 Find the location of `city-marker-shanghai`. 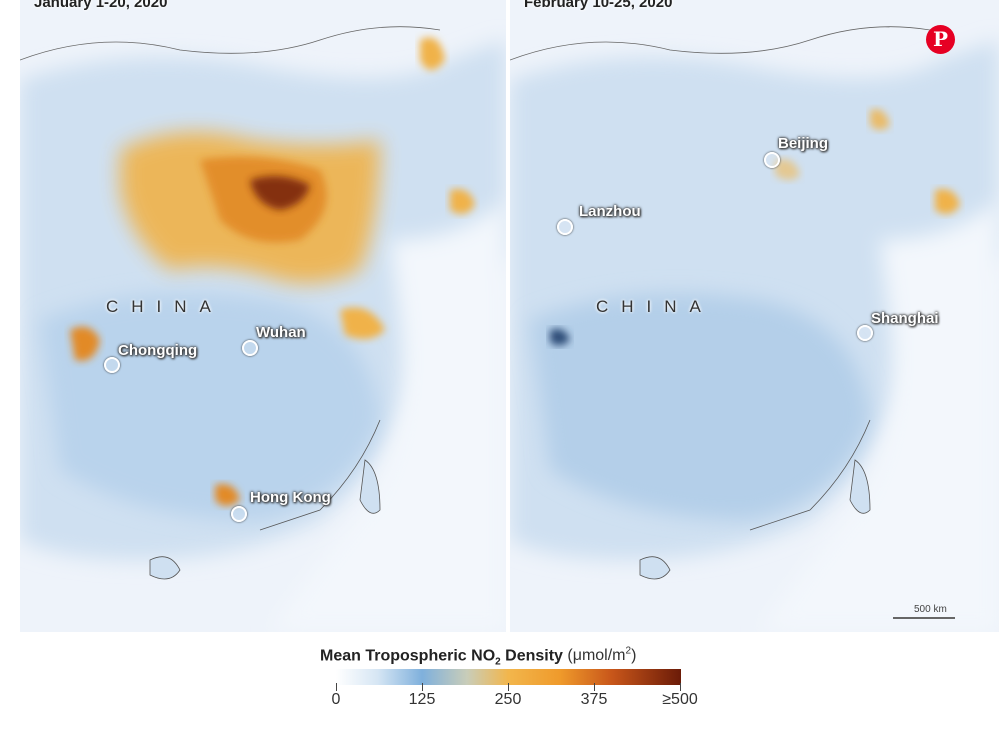

city-marker-shanghai is located at coordinates (865, 333).